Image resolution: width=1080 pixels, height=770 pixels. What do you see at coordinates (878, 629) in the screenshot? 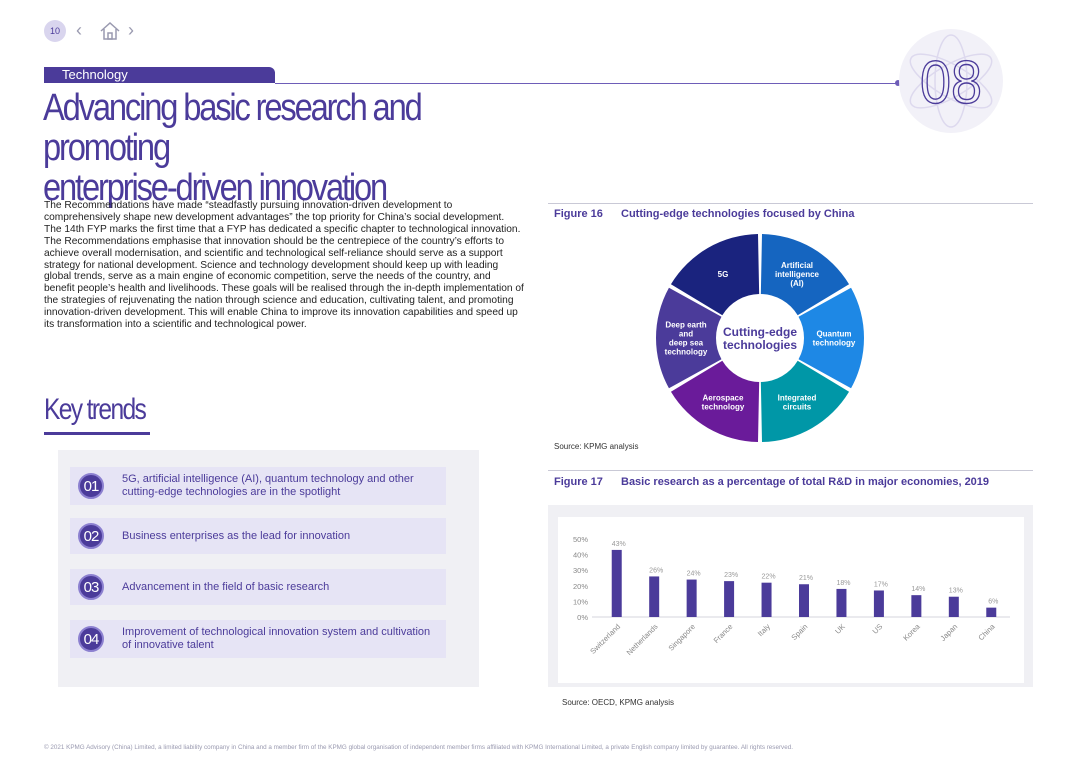
I see `x-tick-label: US` at bounding box center [878, 629].